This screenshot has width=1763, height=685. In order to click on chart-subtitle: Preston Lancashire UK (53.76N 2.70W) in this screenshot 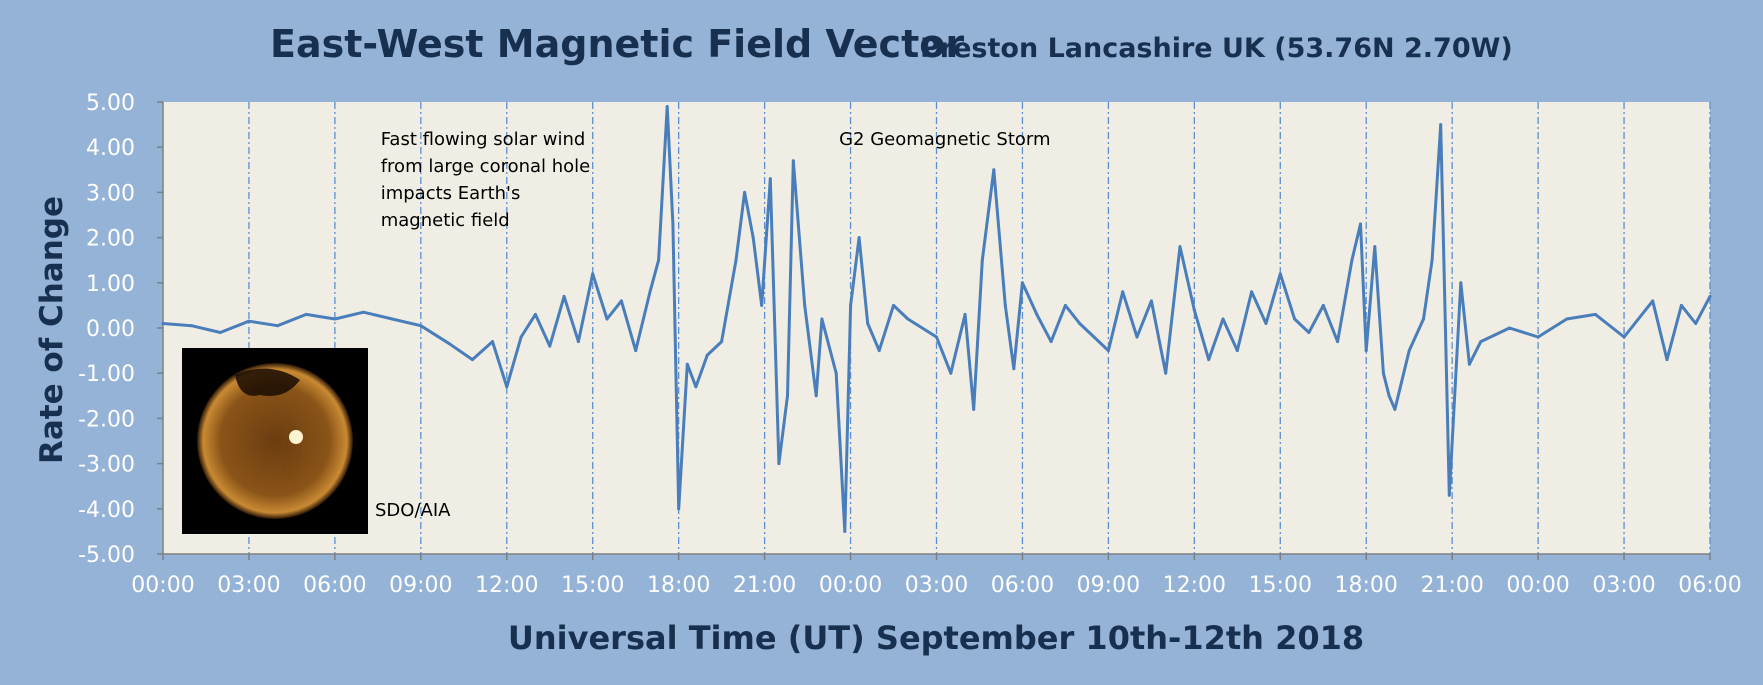, I will do `click(1216, 48)`.